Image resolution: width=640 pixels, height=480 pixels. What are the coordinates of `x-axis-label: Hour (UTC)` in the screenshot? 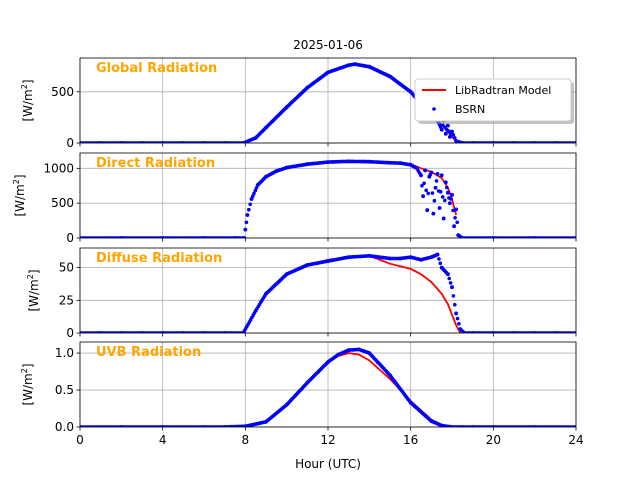 It's located at (328, 464).